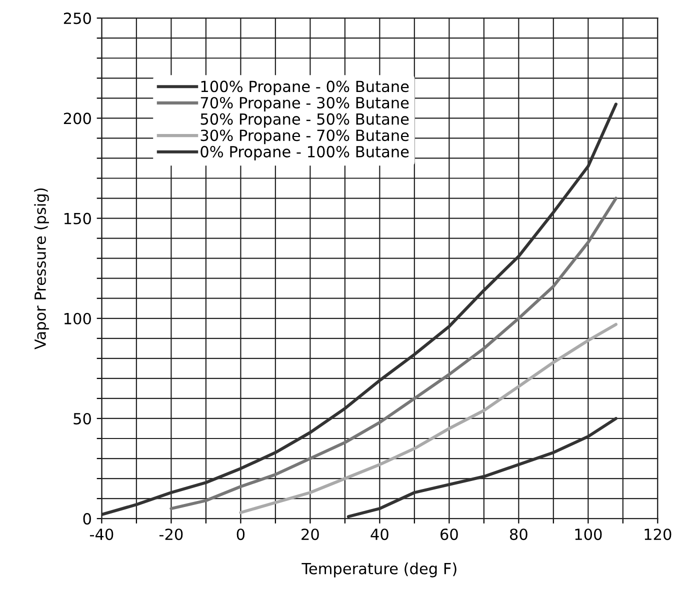 This screenshot has width=678, height=603. I want to click on legend-label: 100% Propane - 0% Butane, so click(305, 88).